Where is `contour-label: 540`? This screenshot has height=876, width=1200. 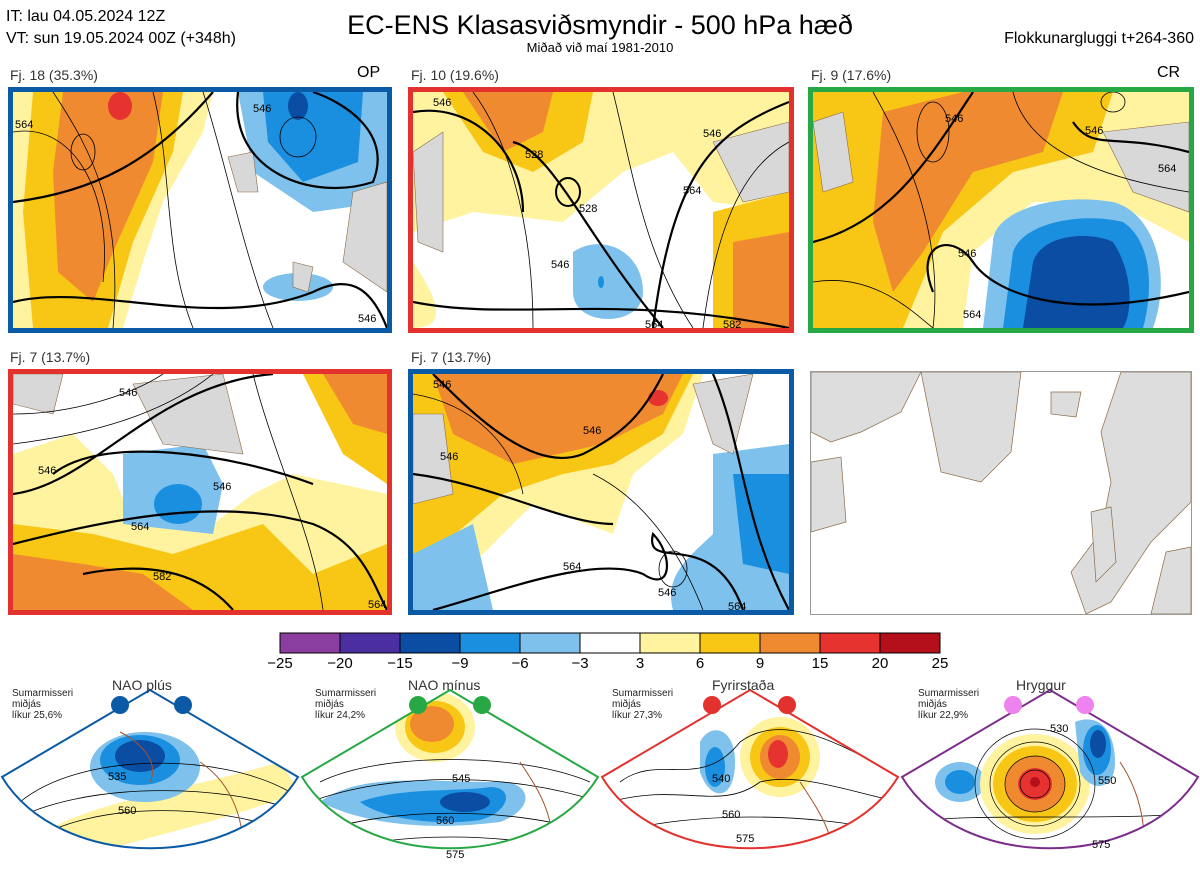
contour-label: 540 is located at coordinates (721, 779).